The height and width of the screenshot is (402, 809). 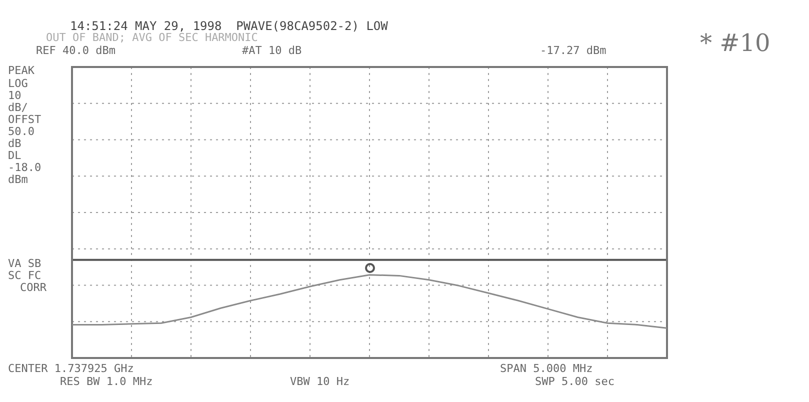 What do you see at coordinates (21, 131) in the screenshot?
I see `text: 50.0` at bounding box center [21, 131].